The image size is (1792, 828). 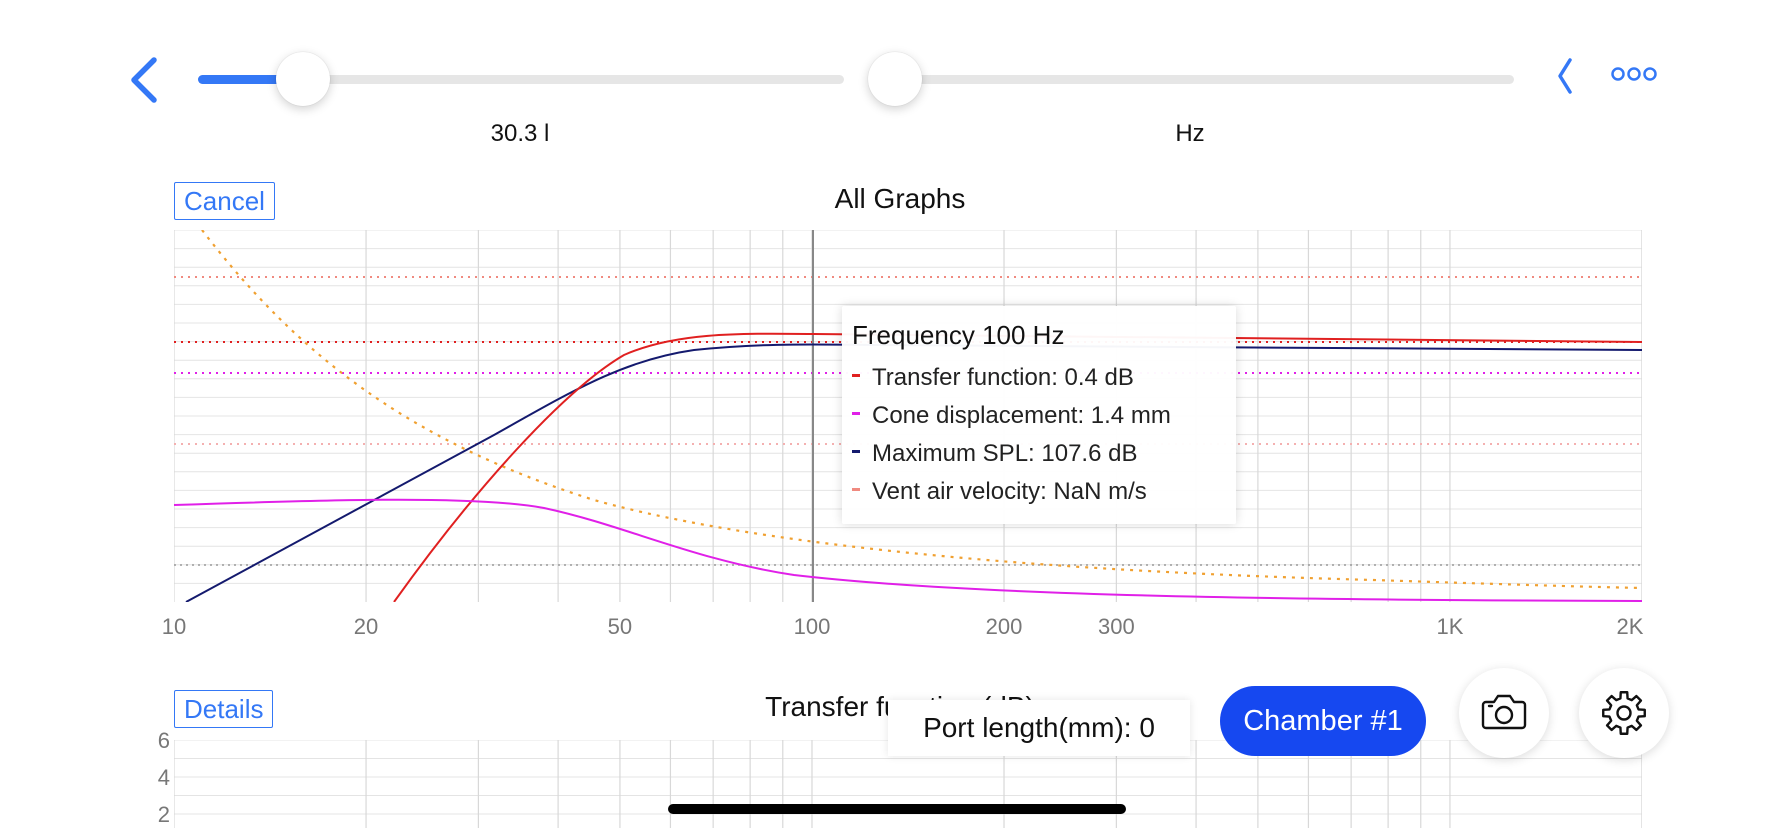 What do you see at coordinates (958, 335) in the screenshot?
I see `tooltip-title: Frequency 100 Hz` at bounding box center [958, 335].